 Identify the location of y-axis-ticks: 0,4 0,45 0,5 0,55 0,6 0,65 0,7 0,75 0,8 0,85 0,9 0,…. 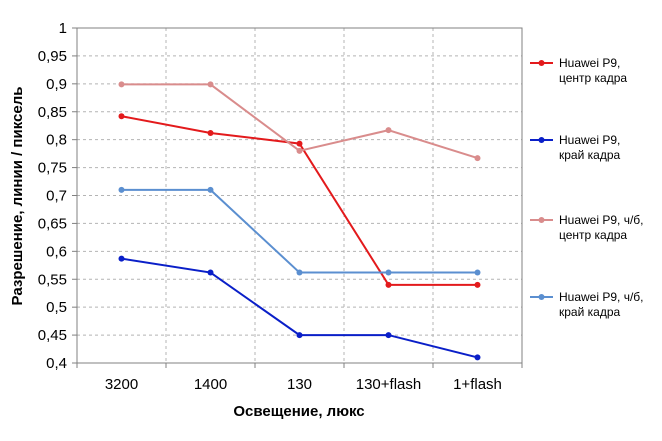
(57, 196).